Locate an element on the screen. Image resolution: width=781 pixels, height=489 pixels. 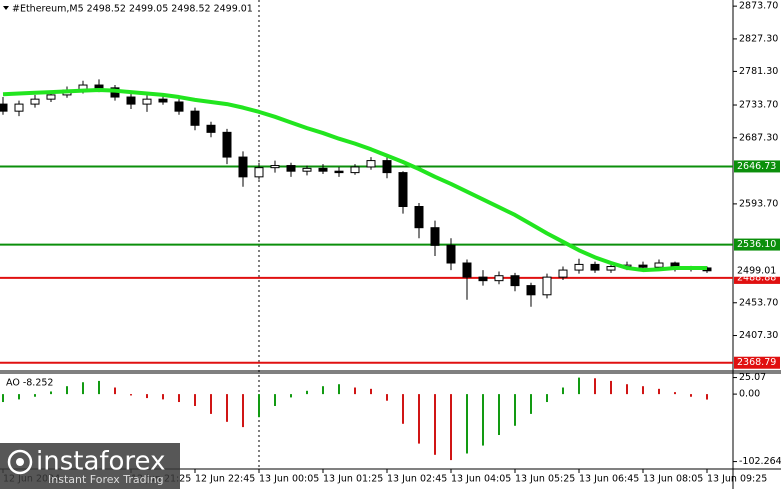
x-tick-label: 12 Jun 22:45 is located at coordinates (225, 479).